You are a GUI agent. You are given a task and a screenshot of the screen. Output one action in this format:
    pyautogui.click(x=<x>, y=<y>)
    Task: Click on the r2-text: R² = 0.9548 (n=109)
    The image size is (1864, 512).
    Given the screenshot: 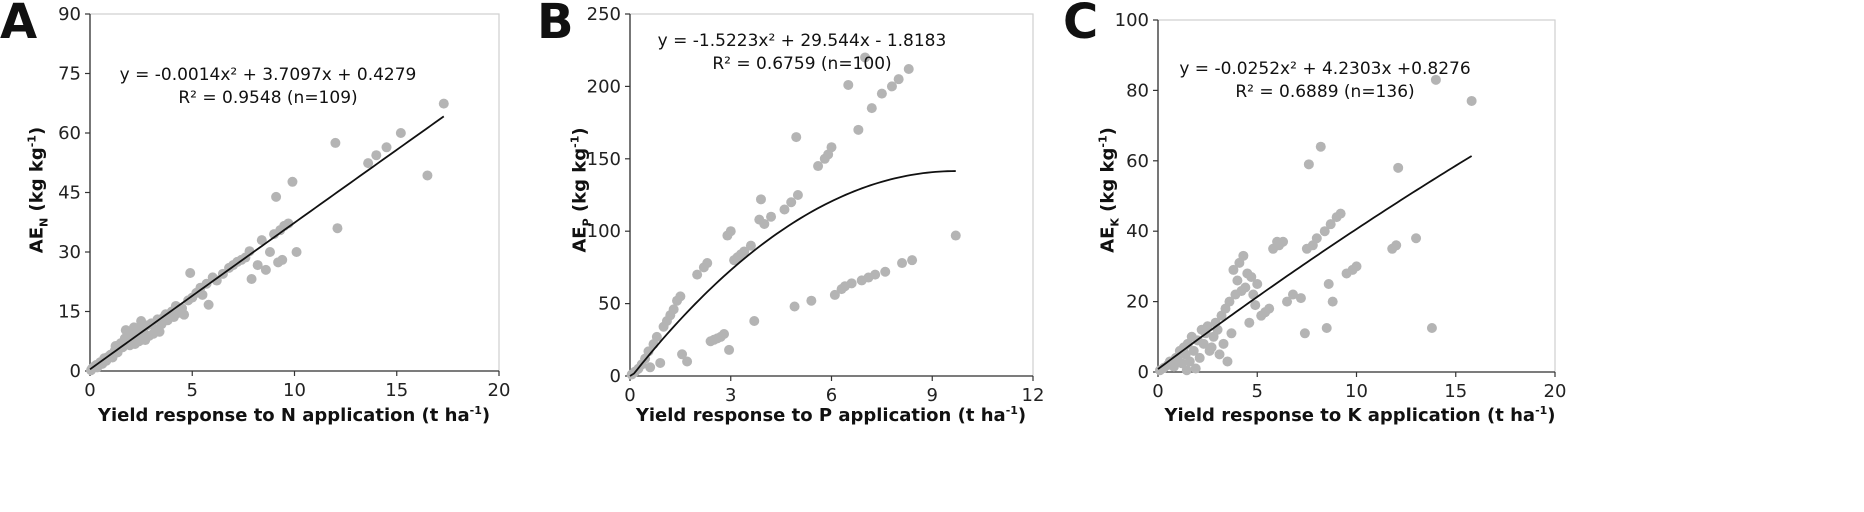 What is the action you would take?
    pyautogui.click(x=268, y=98)
    